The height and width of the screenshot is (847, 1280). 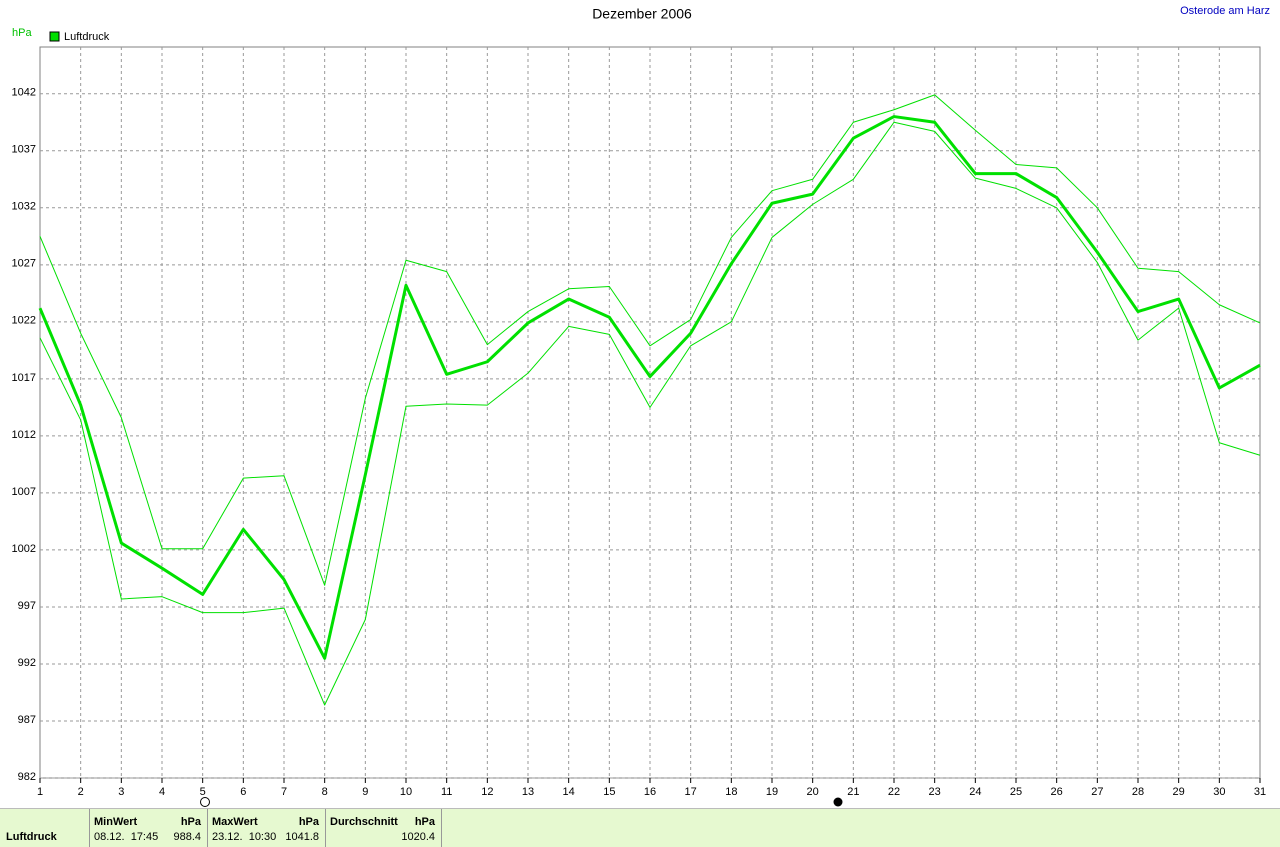 What do you see at coordinates (1225, 11) in the screenshot?
I see `location: Osterode am Harz` at bounding box center [1225, 11].